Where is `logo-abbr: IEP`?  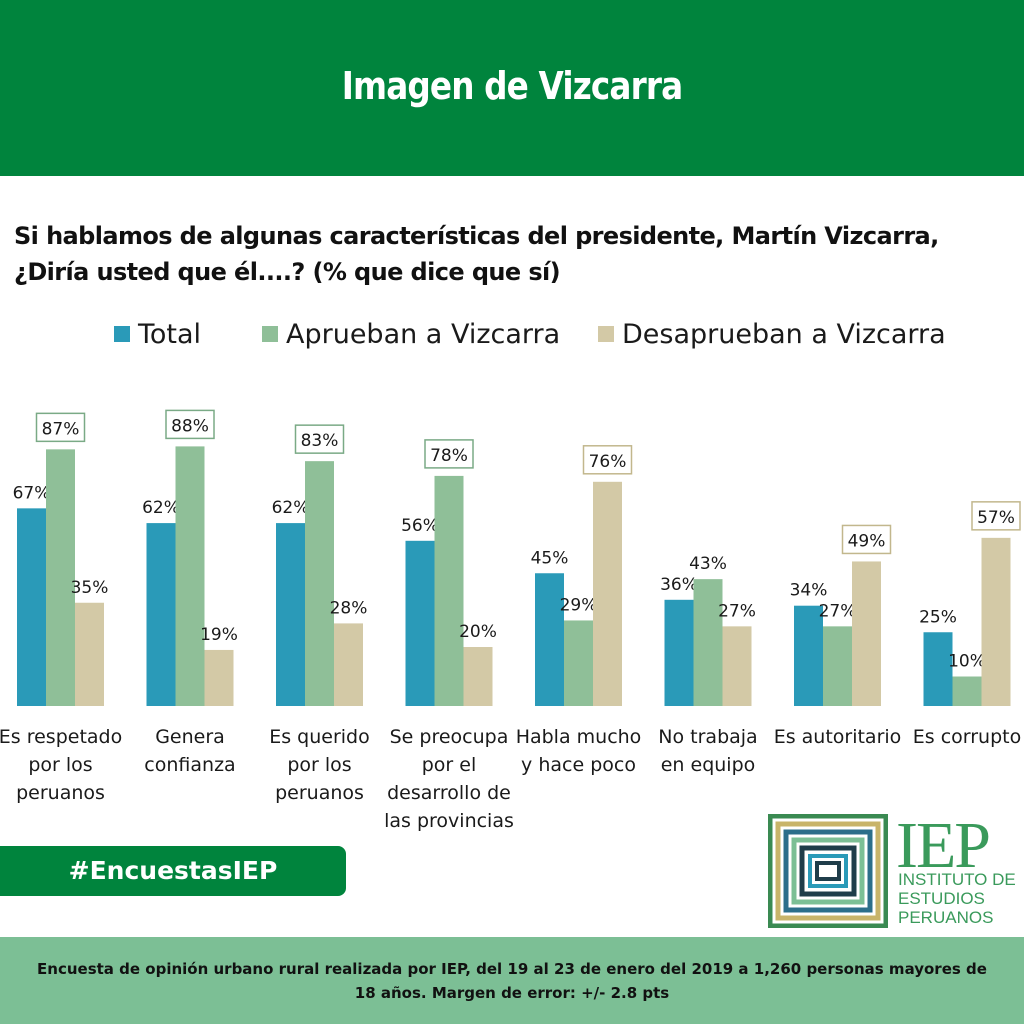 logo-abbr: IEP is located at coordinates (943, 845).